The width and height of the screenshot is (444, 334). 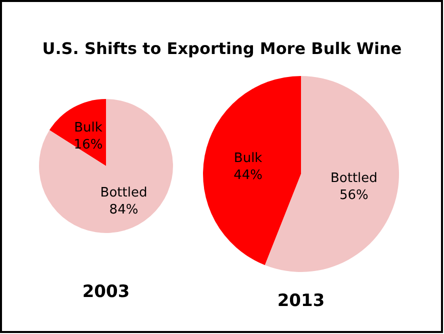 I want to click on data-label: 44%, so click(x=248, y=175).